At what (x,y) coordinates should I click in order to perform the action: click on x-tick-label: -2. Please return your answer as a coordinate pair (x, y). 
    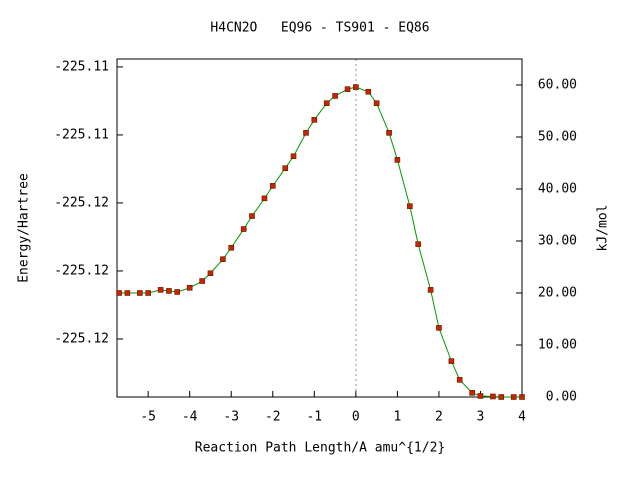
    Looking at the image, I should click on (273, 417).